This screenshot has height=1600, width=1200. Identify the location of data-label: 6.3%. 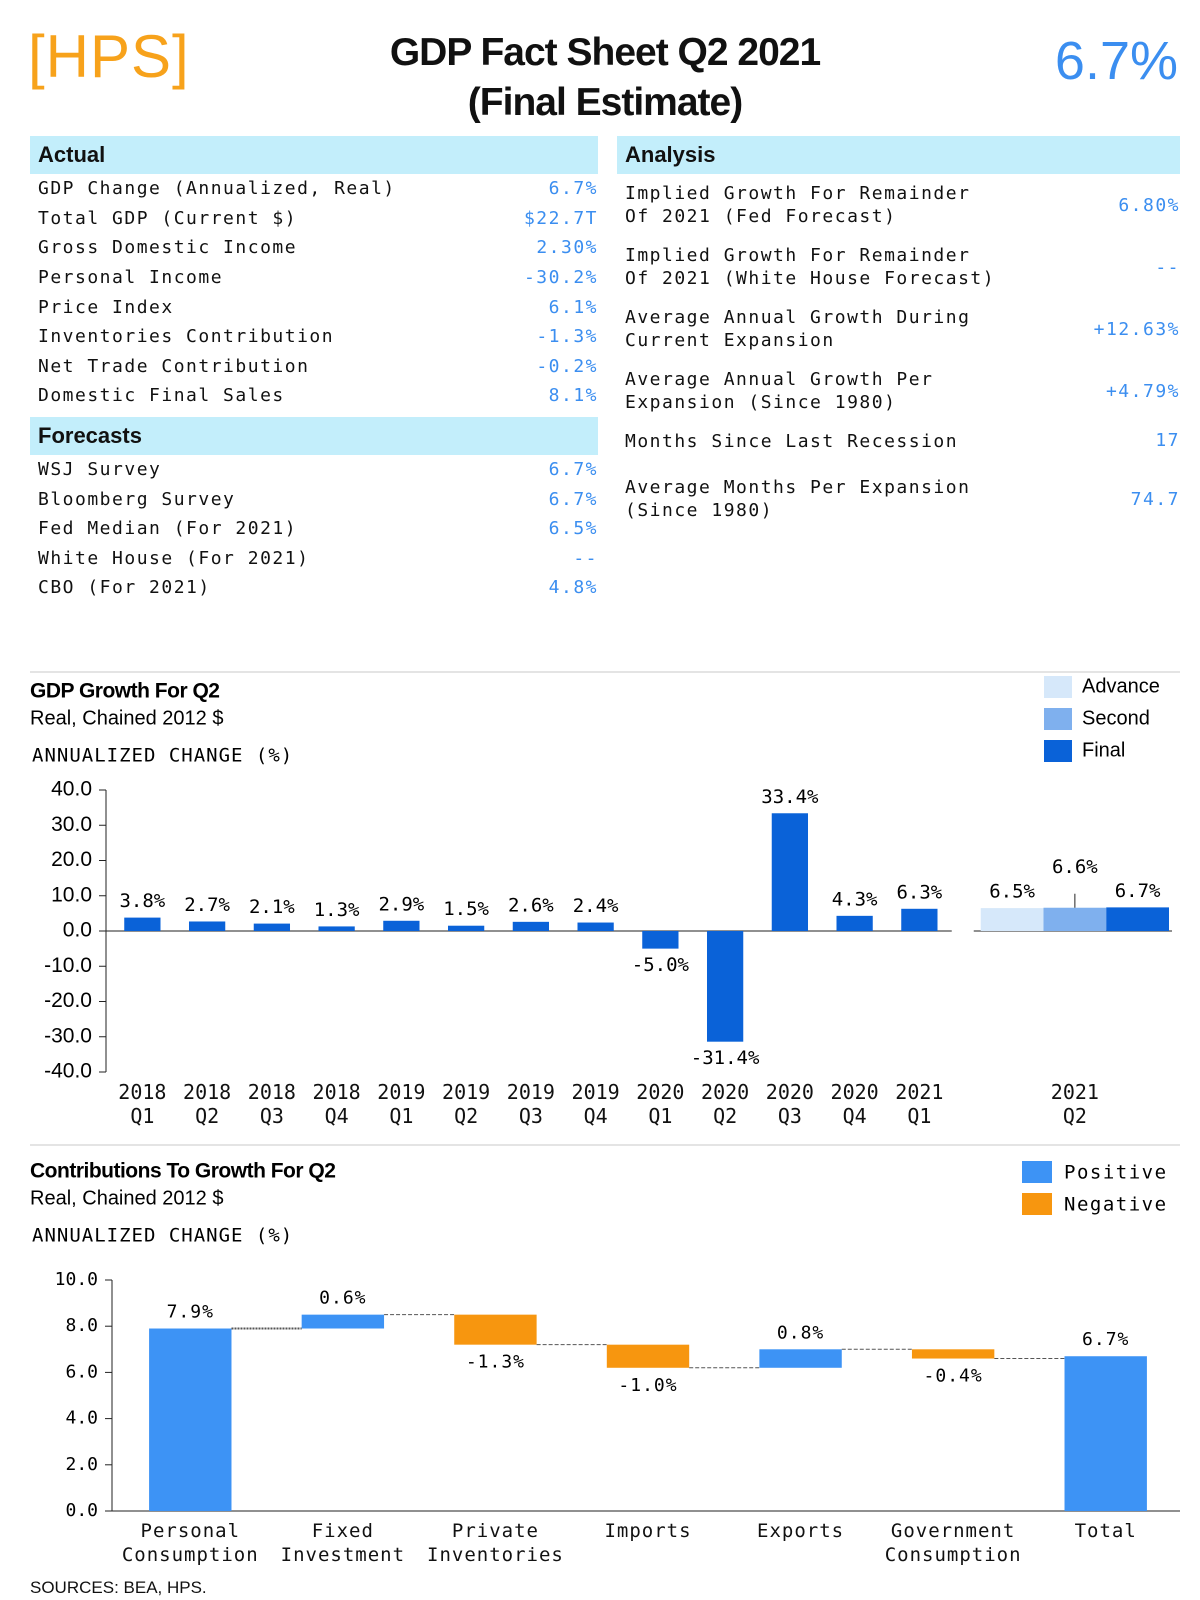
(919, 892).